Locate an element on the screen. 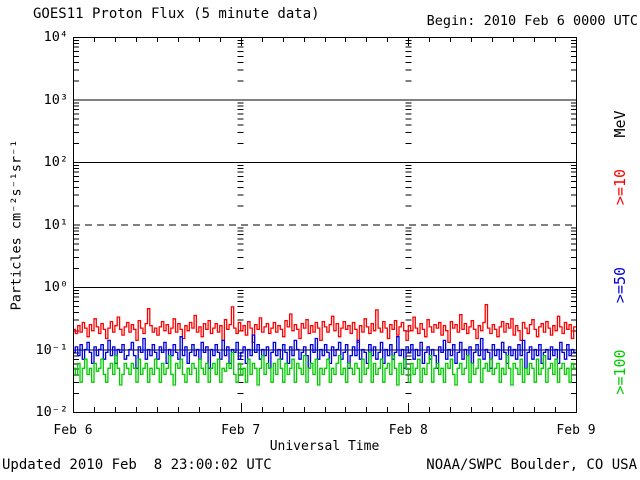 This screenshot has height=480, width=640. x-axis-label: Universal Time is located at coordinates (324, 446).